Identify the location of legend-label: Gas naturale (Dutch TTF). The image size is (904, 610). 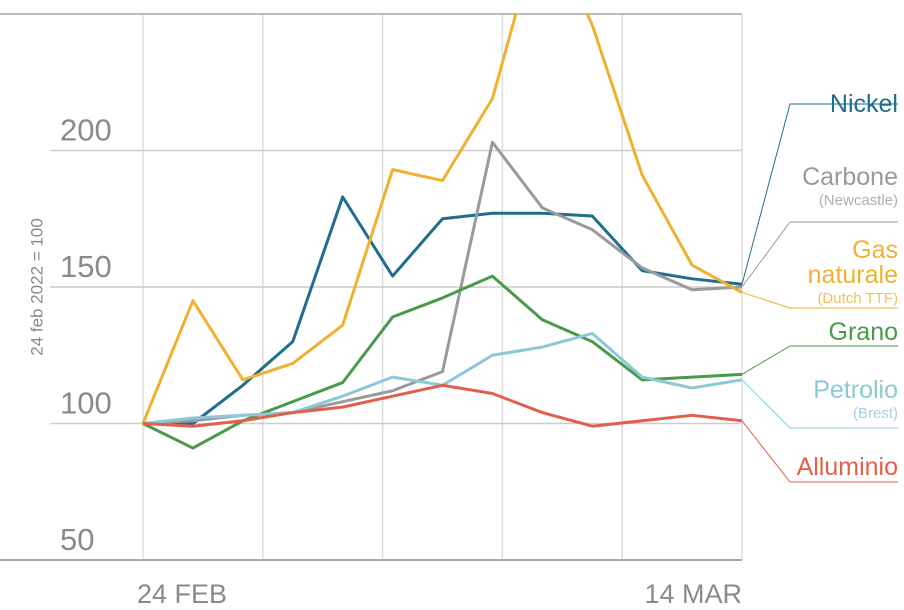
(848, 274).